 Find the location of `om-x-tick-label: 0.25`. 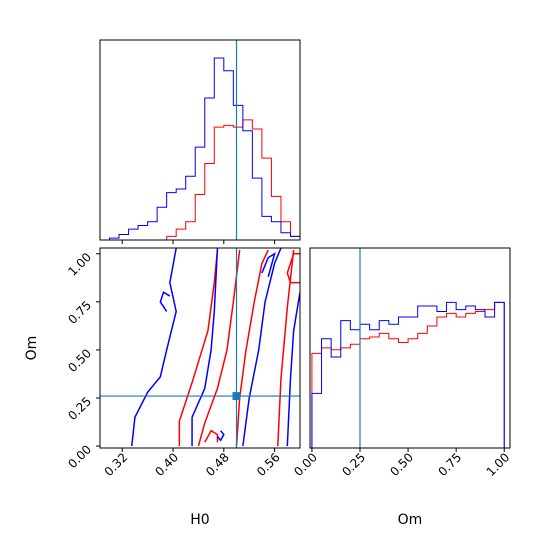

om-x-tick-label: 0.25 is located at coordinates (353, 464).